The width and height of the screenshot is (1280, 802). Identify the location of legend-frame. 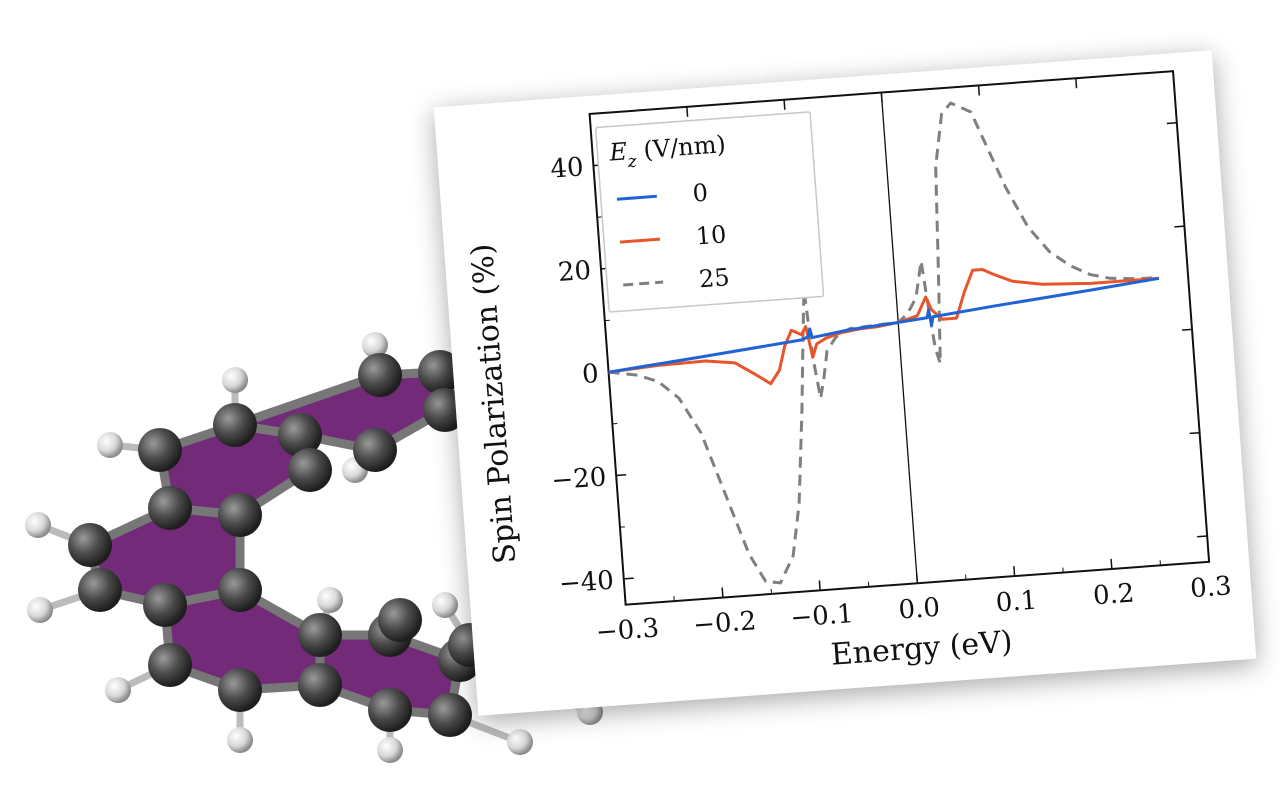
(710, 212).